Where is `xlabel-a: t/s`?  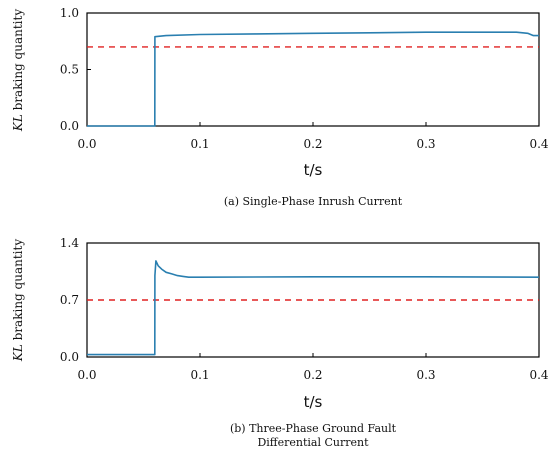 xlabel-a: t/s is located at coordinates (313, 170).